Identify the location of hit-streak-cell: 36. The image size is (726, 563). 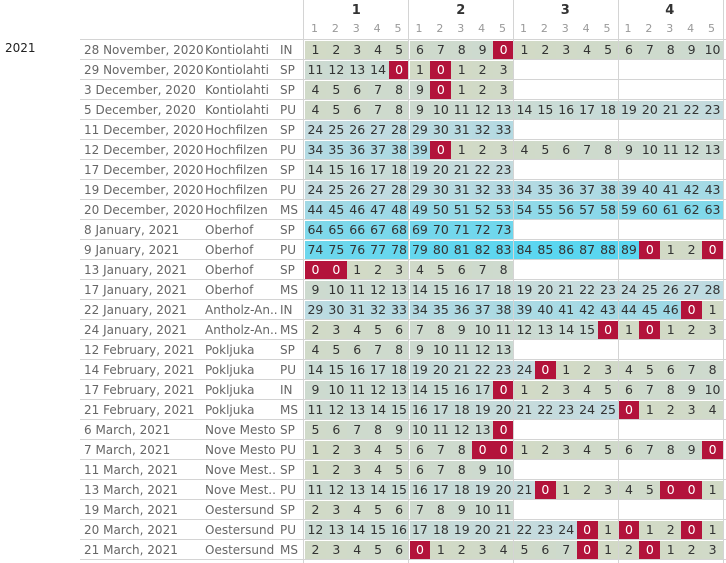
(462, 310).